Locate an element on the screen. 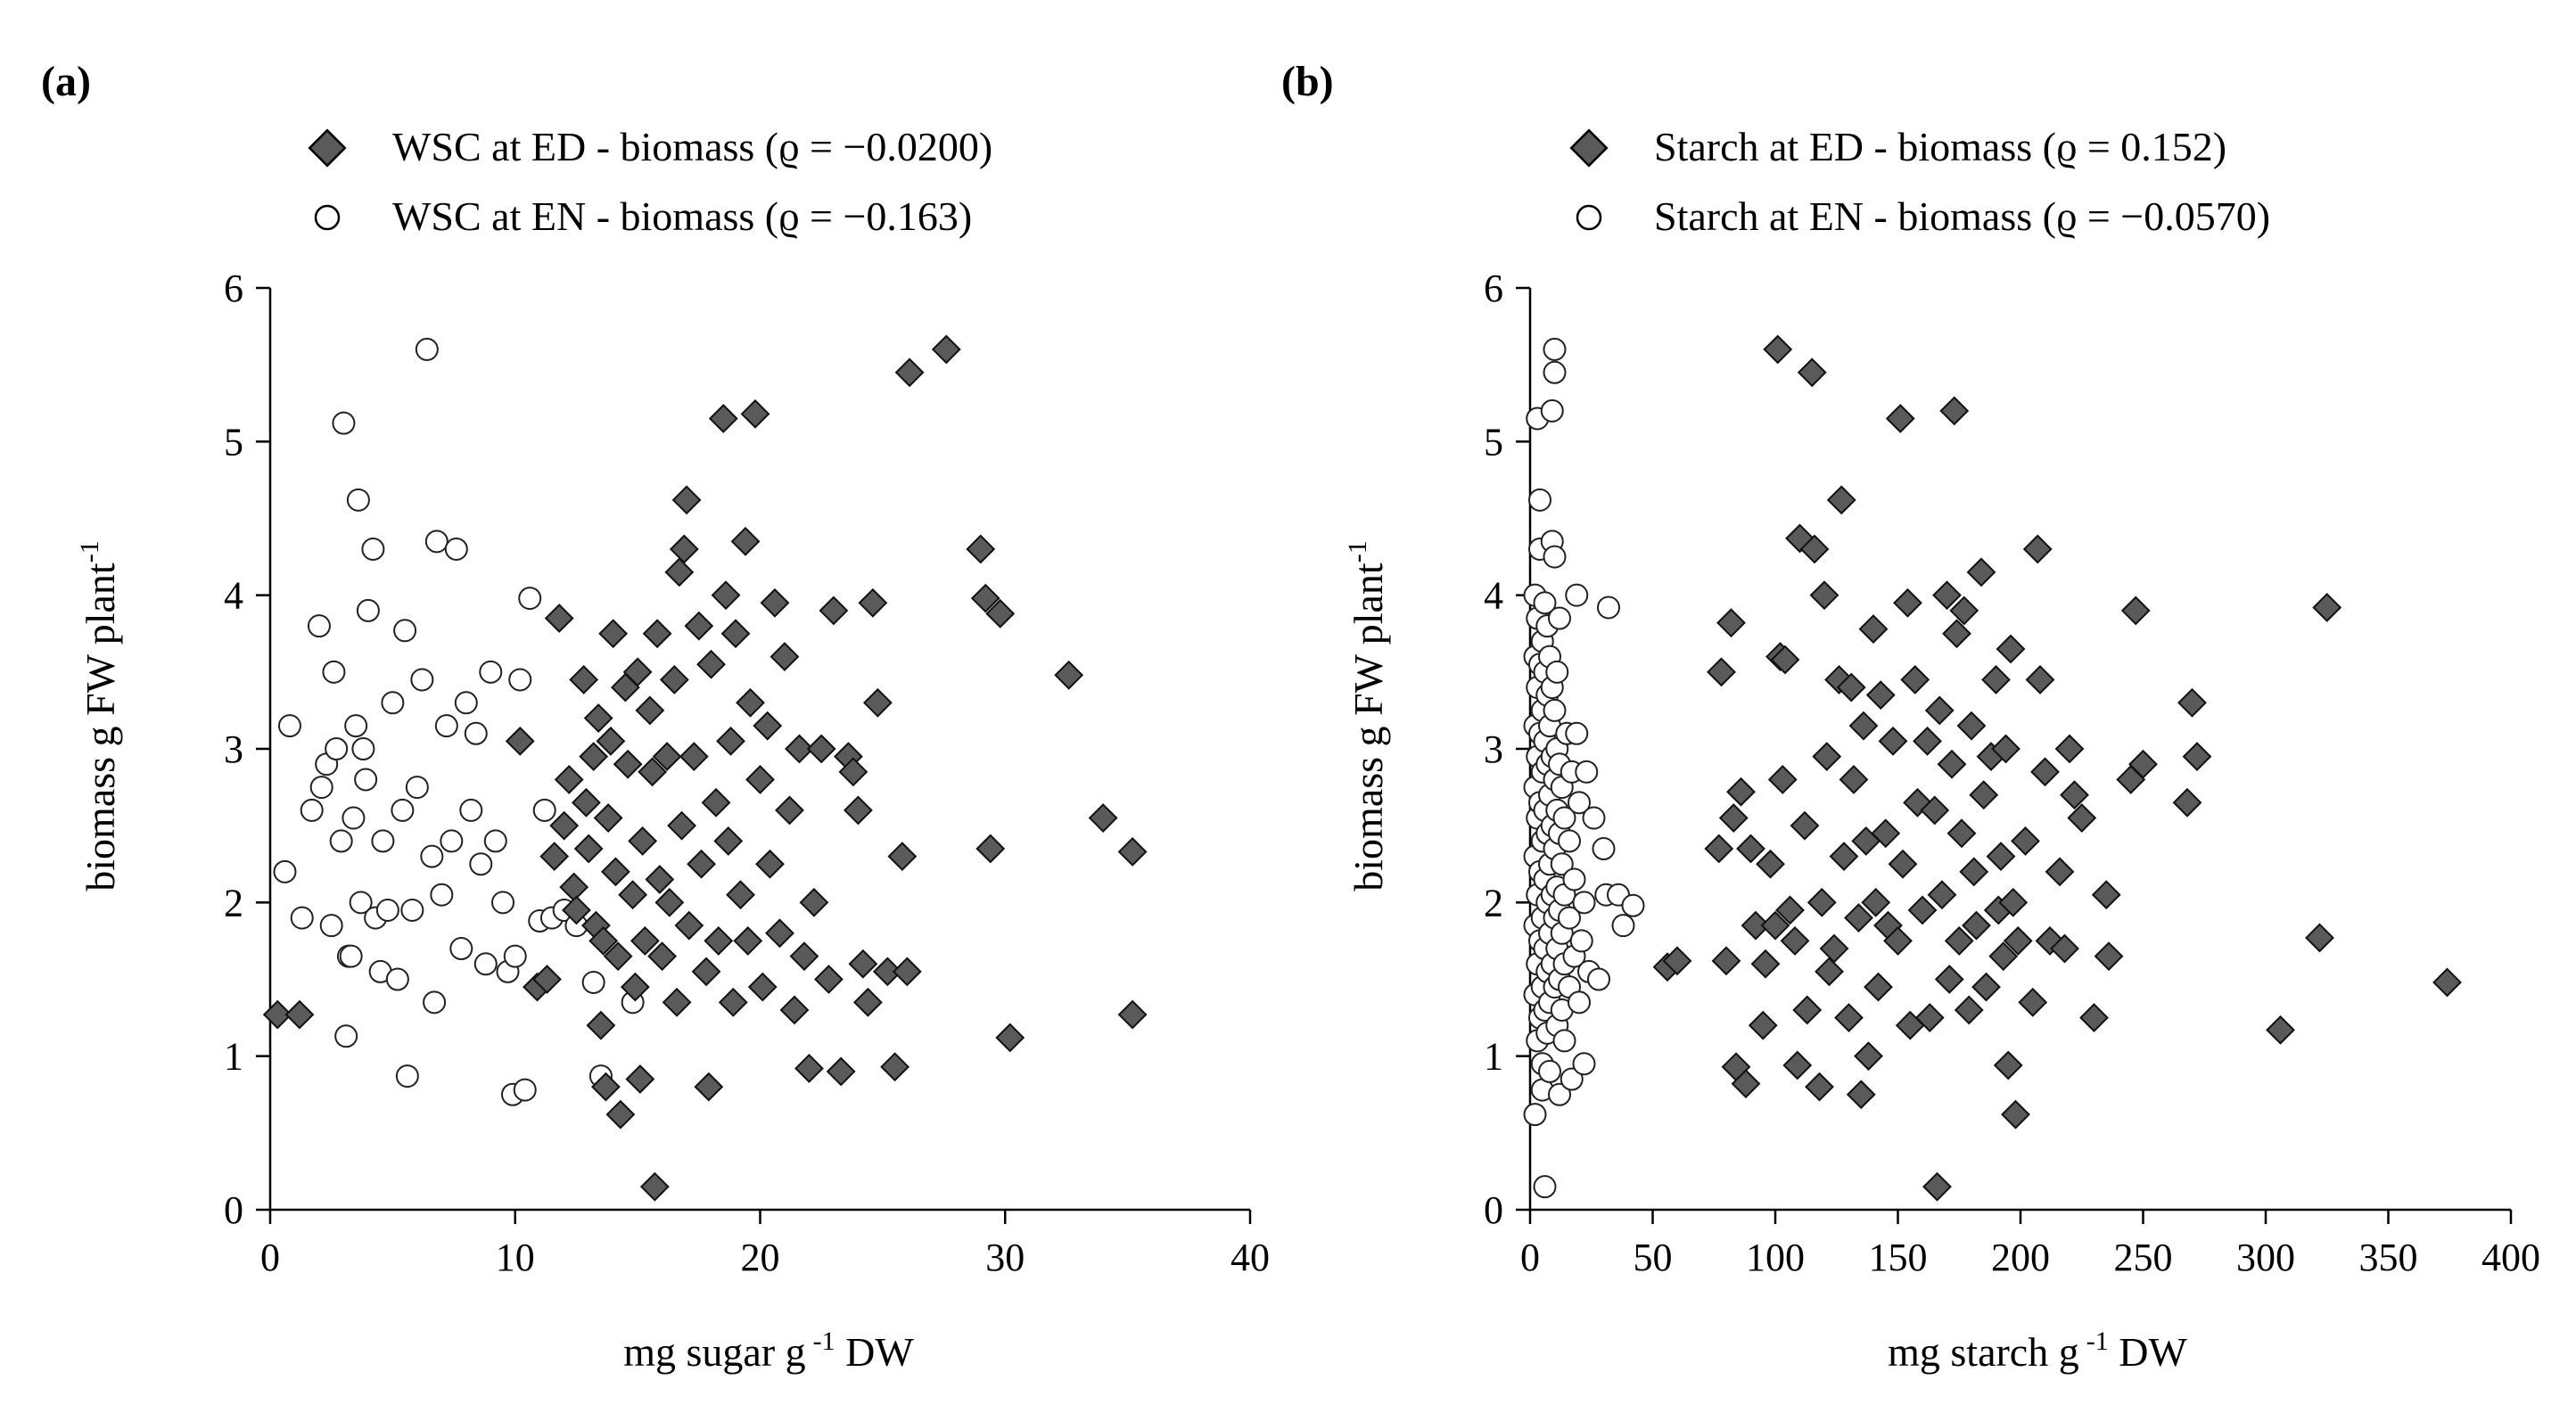 This screenshot has height=1413, width=2576. panel-a-series-en is located at coordinates (459, 721).